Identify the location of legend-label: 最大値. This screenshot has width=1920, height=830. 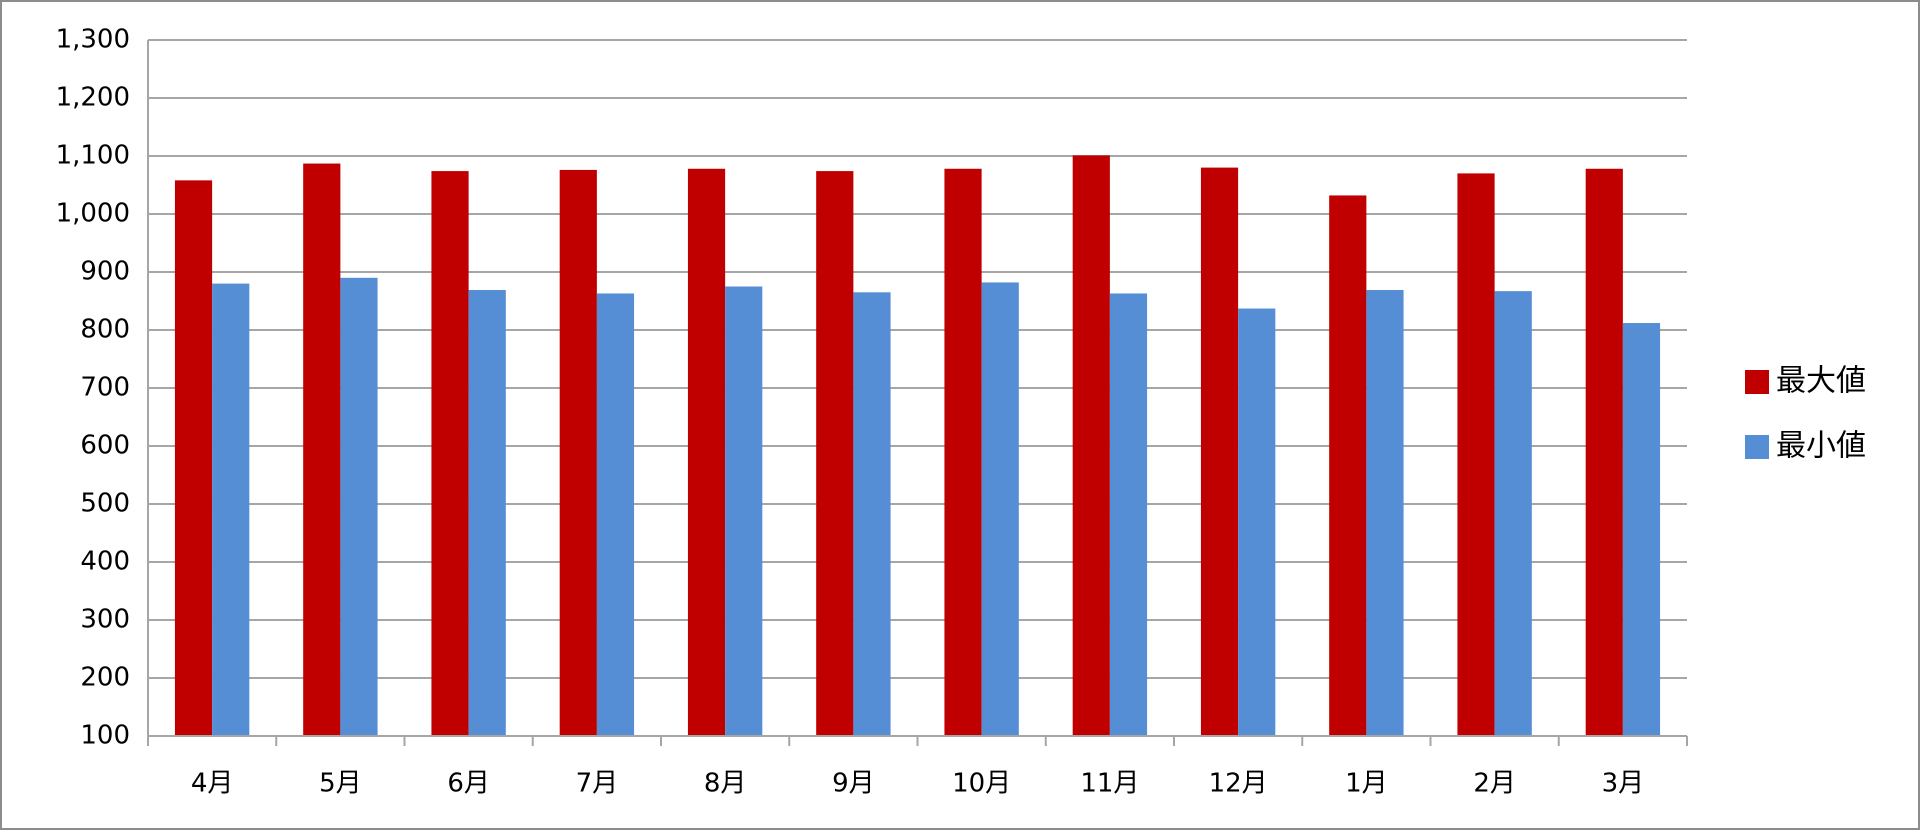
(1821, 381).